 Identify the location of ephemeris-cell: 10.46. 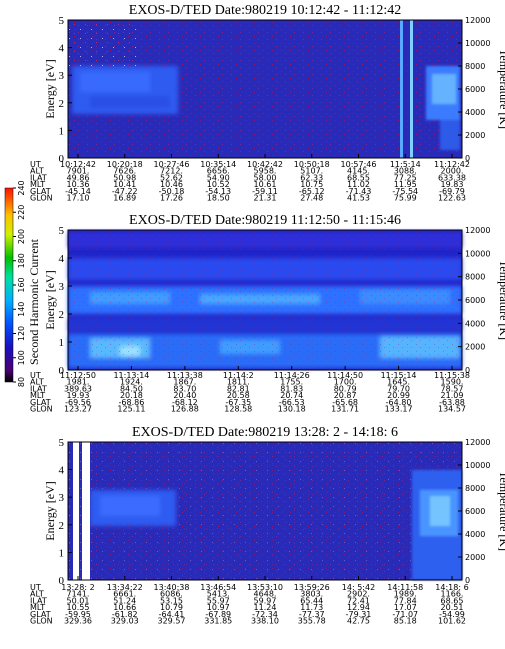
(171, 184).